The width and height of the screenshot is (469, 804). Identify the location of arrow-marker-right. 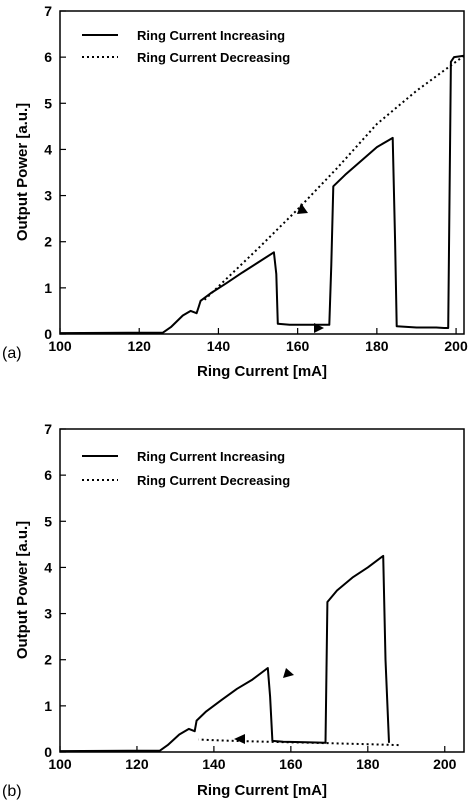
(319, 328).